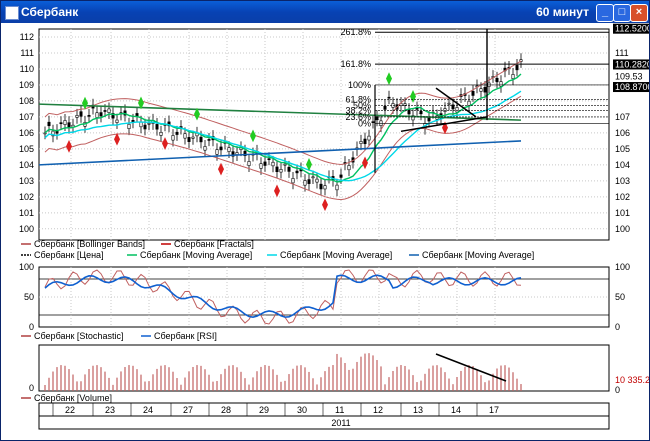 The height and width of the screenshot is (441, 650). I want to click on price-right-label: 100, so click(622, 229).